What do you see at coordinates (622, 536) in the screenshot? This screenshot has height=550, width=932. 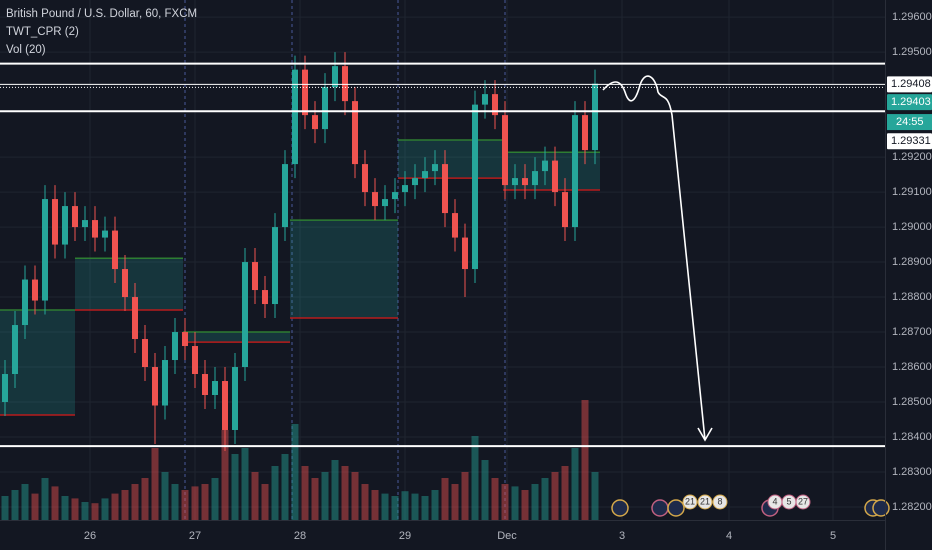 I see `x-tick-label: 3` at bounding box center [622, 536].